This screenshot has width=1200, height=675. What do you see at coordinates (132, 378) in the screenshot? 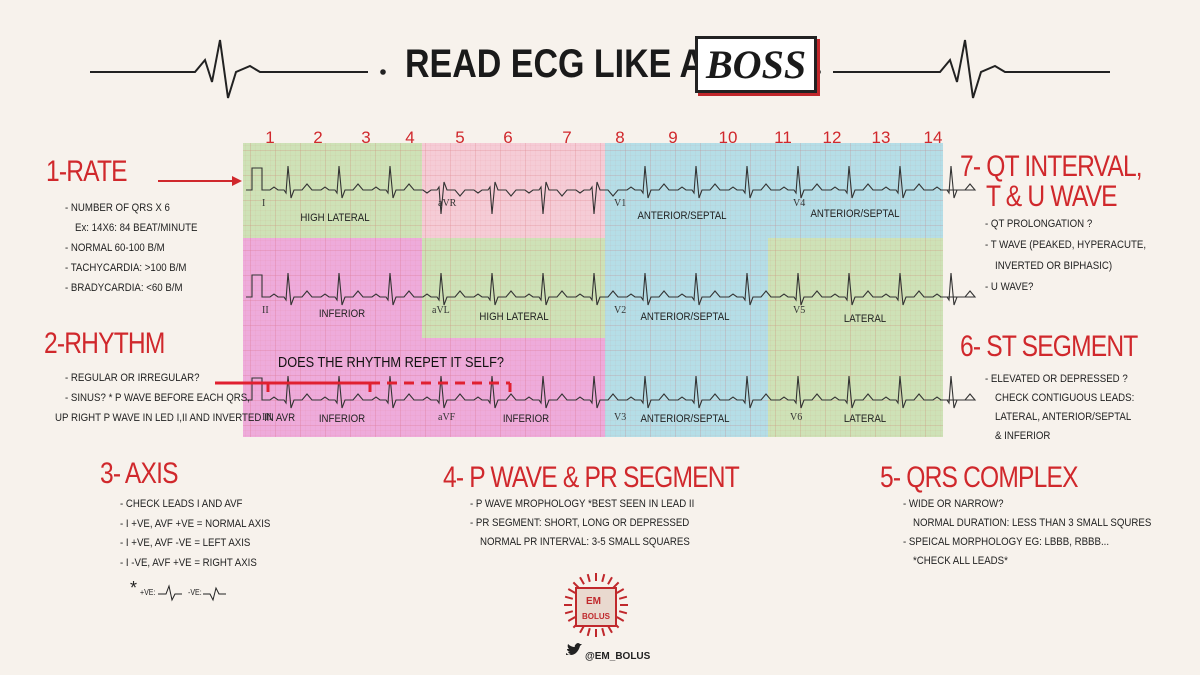
I see `section-item: - REGULAR OR IRREGULAR?` at bounding box center [132, 378].